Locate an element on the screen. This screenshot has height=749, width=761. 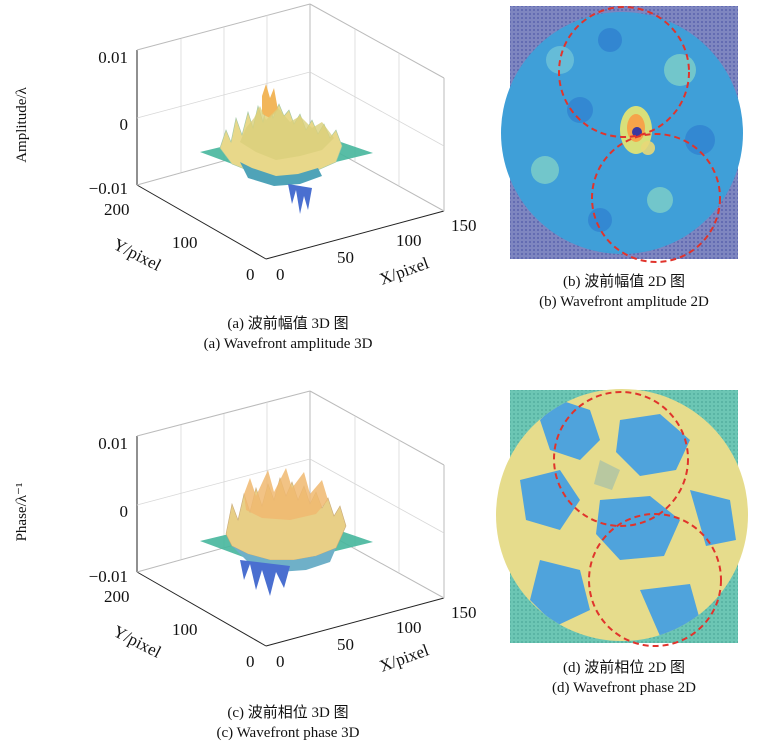
panel-b-heatmap is located at coordinates (622, 134).